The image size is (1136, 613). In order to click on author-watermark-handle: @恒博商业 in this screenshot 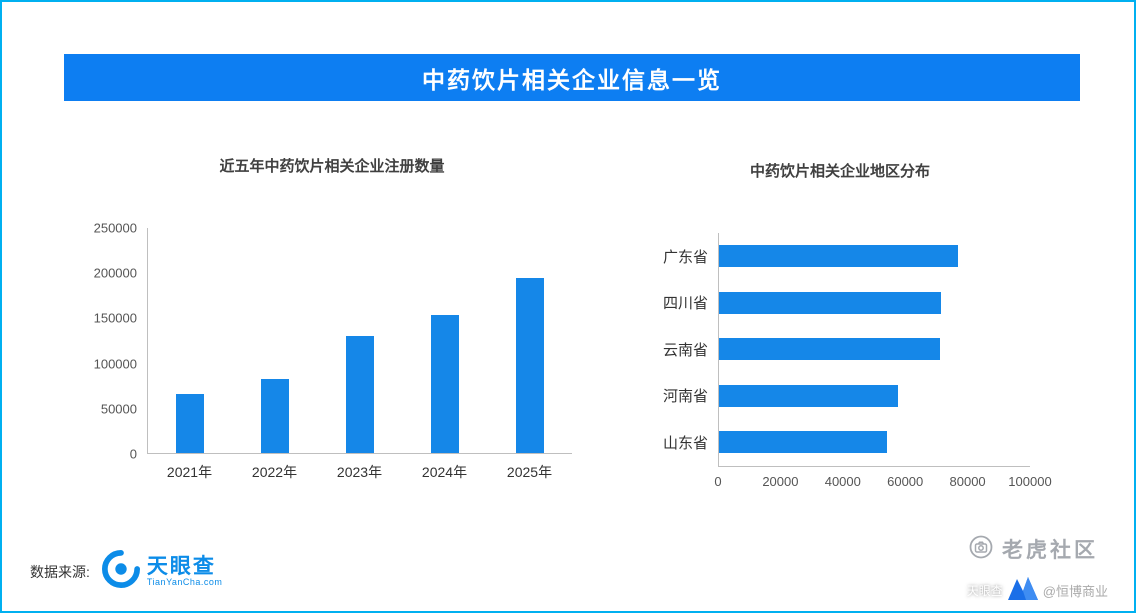, I will do `click(1075, 591)`.